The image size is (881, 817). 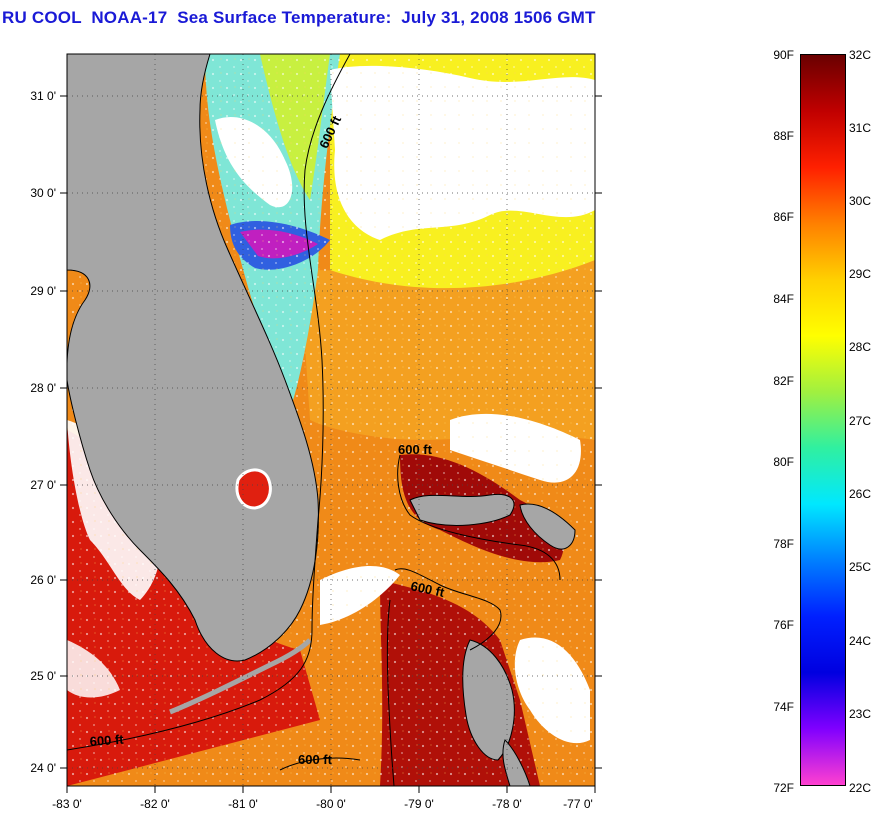 What do you see at coordinates (860, 274) in the screenshot?
I see `colorbar-c-29: 29C` at bounding box center [860, 274].